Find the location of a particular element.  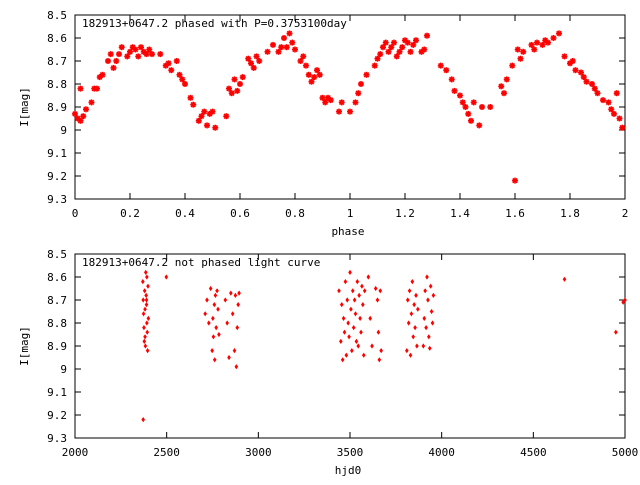

unphased-chart-title: 182913+0647.2 not phased light curve is located at coordinates (201, 262).